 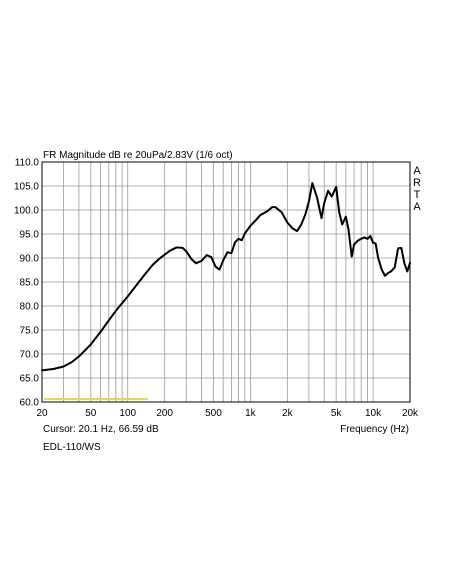 What do you see at coordinates (30, 259) in the screenshot?
I see `y-tick-label: 90.0` at bounding box center [30, 259].